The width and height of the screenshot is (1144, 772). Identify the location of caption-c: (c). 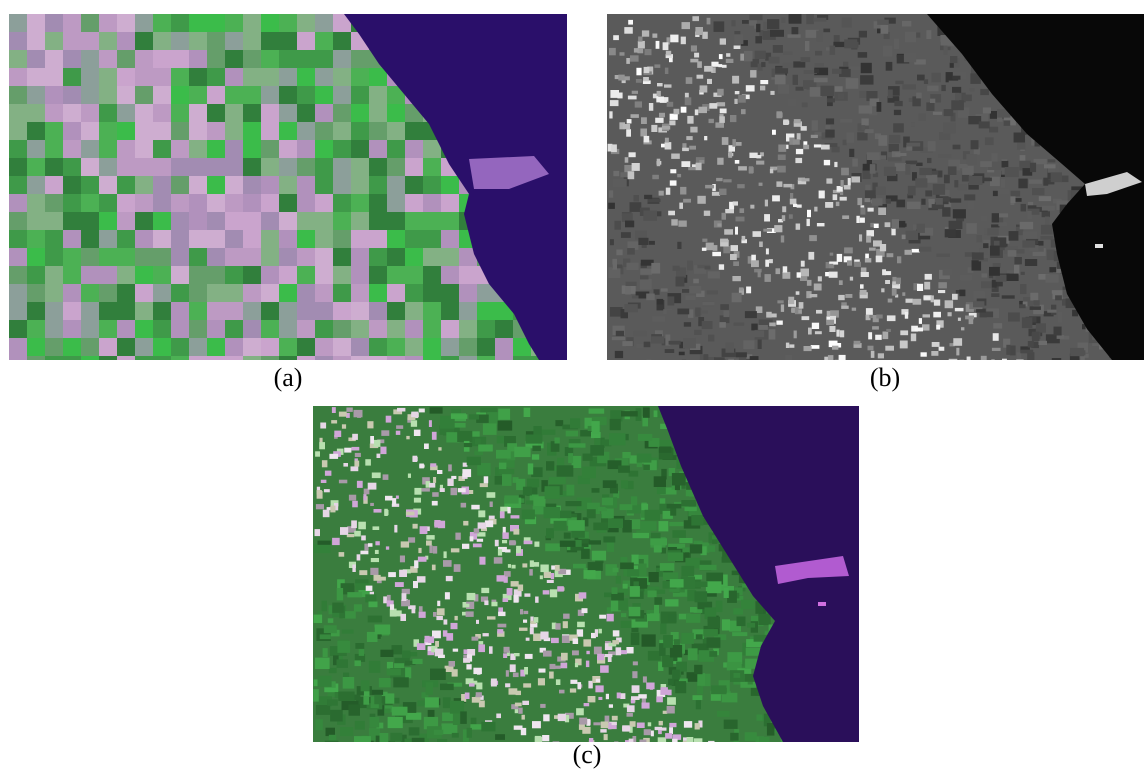
(587, 754).